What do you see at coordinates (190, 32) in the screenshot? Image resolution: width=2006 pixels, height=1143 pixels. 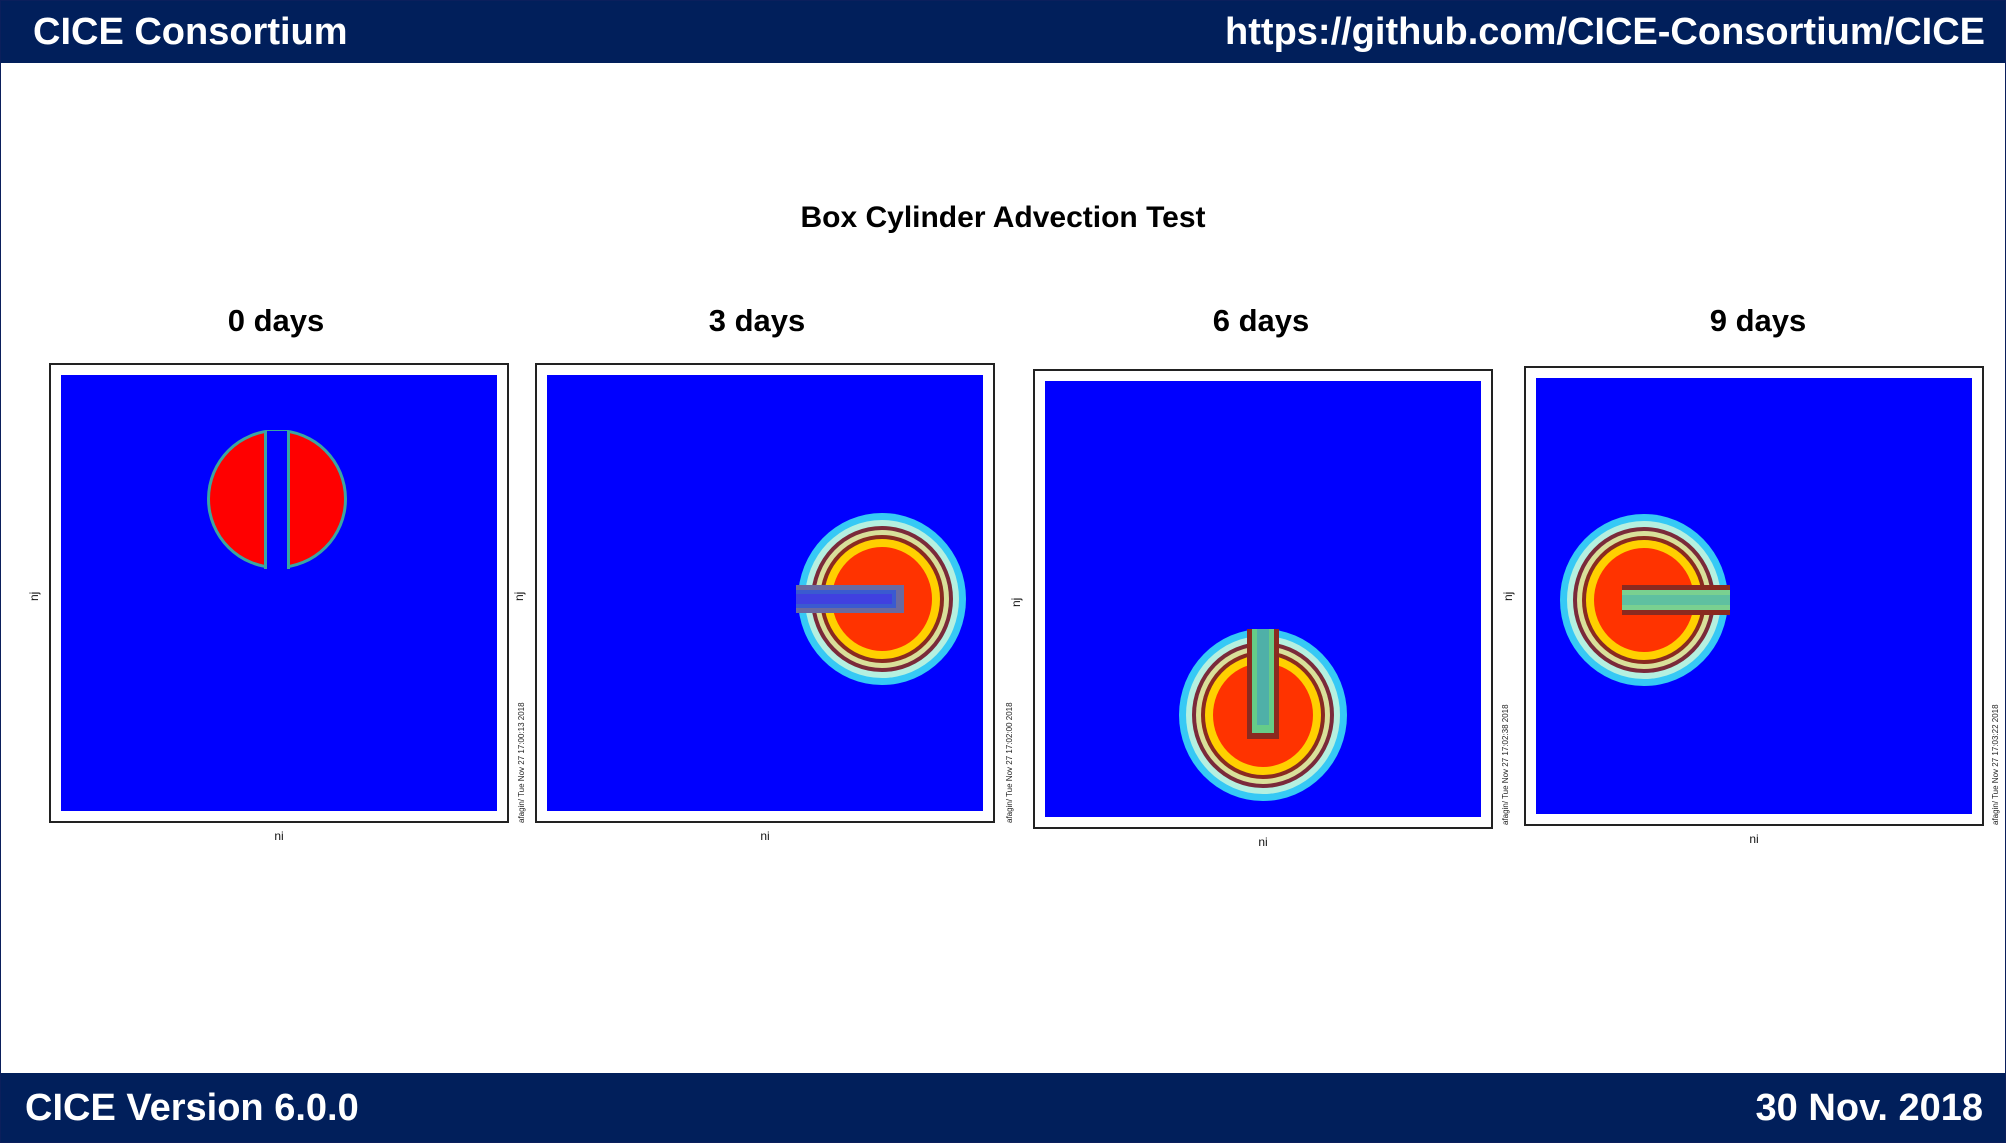 I see `consortium-name: CICE Consortium` at bounding box center [190, 32].